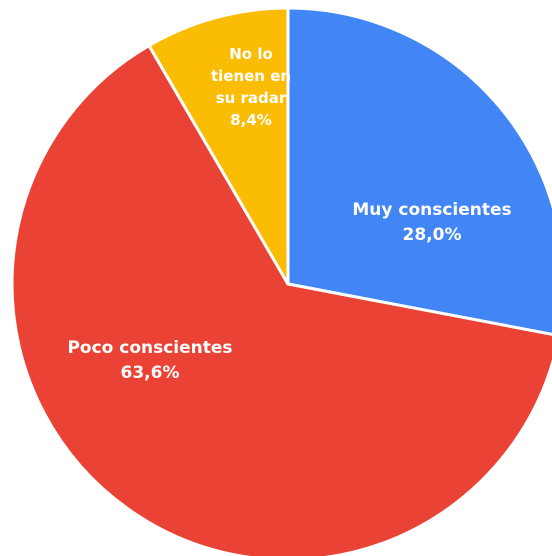 This screenshot has height=556, width=552. I want to click on slice-value-label: 8,4%, so click(251, 120).